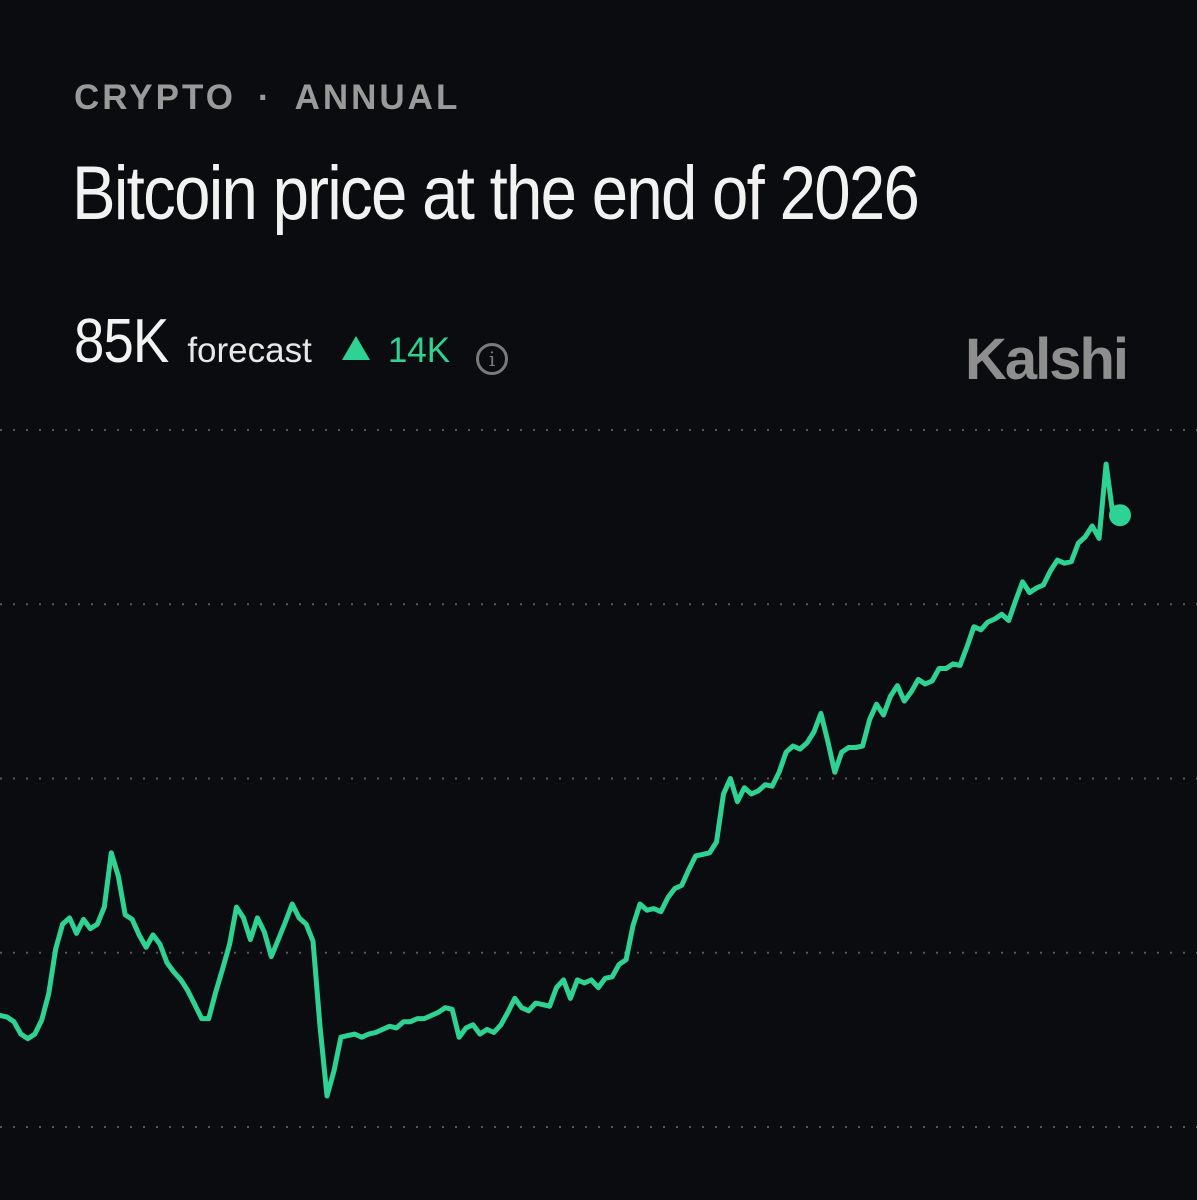 The height and width of the screenshot is (1200, 1197). I want to click on category-label: CRYPTO · ANNUAL, so click(267, 98).